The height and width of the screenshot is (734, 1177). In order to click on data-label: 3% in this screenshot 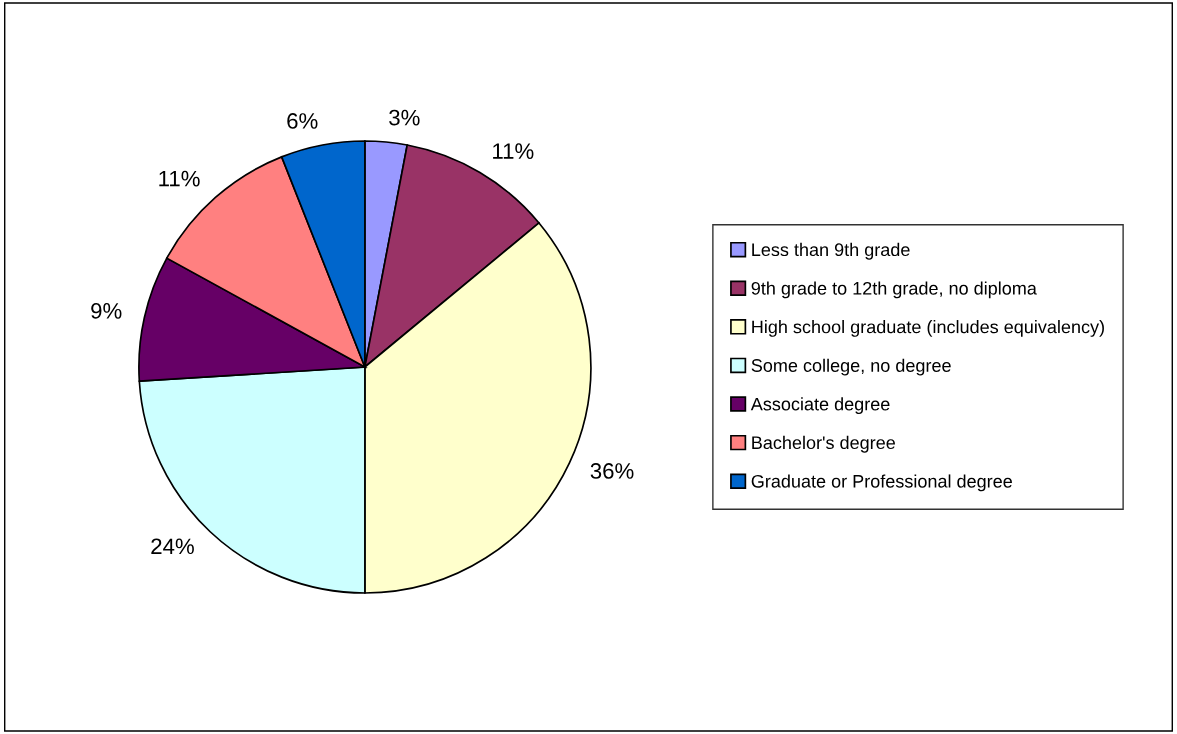, I will do `click(404, 117)`.